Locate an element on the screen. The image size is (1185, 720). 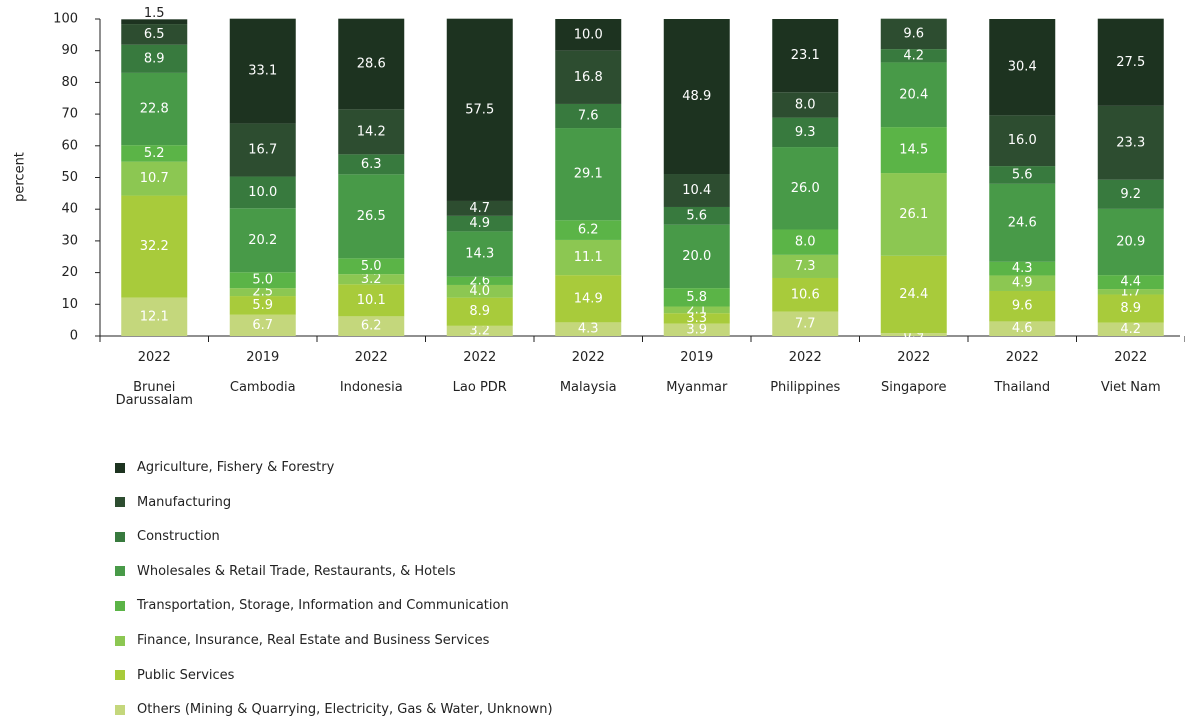
data-label: 26.0 is located at coordinates (805, 188).